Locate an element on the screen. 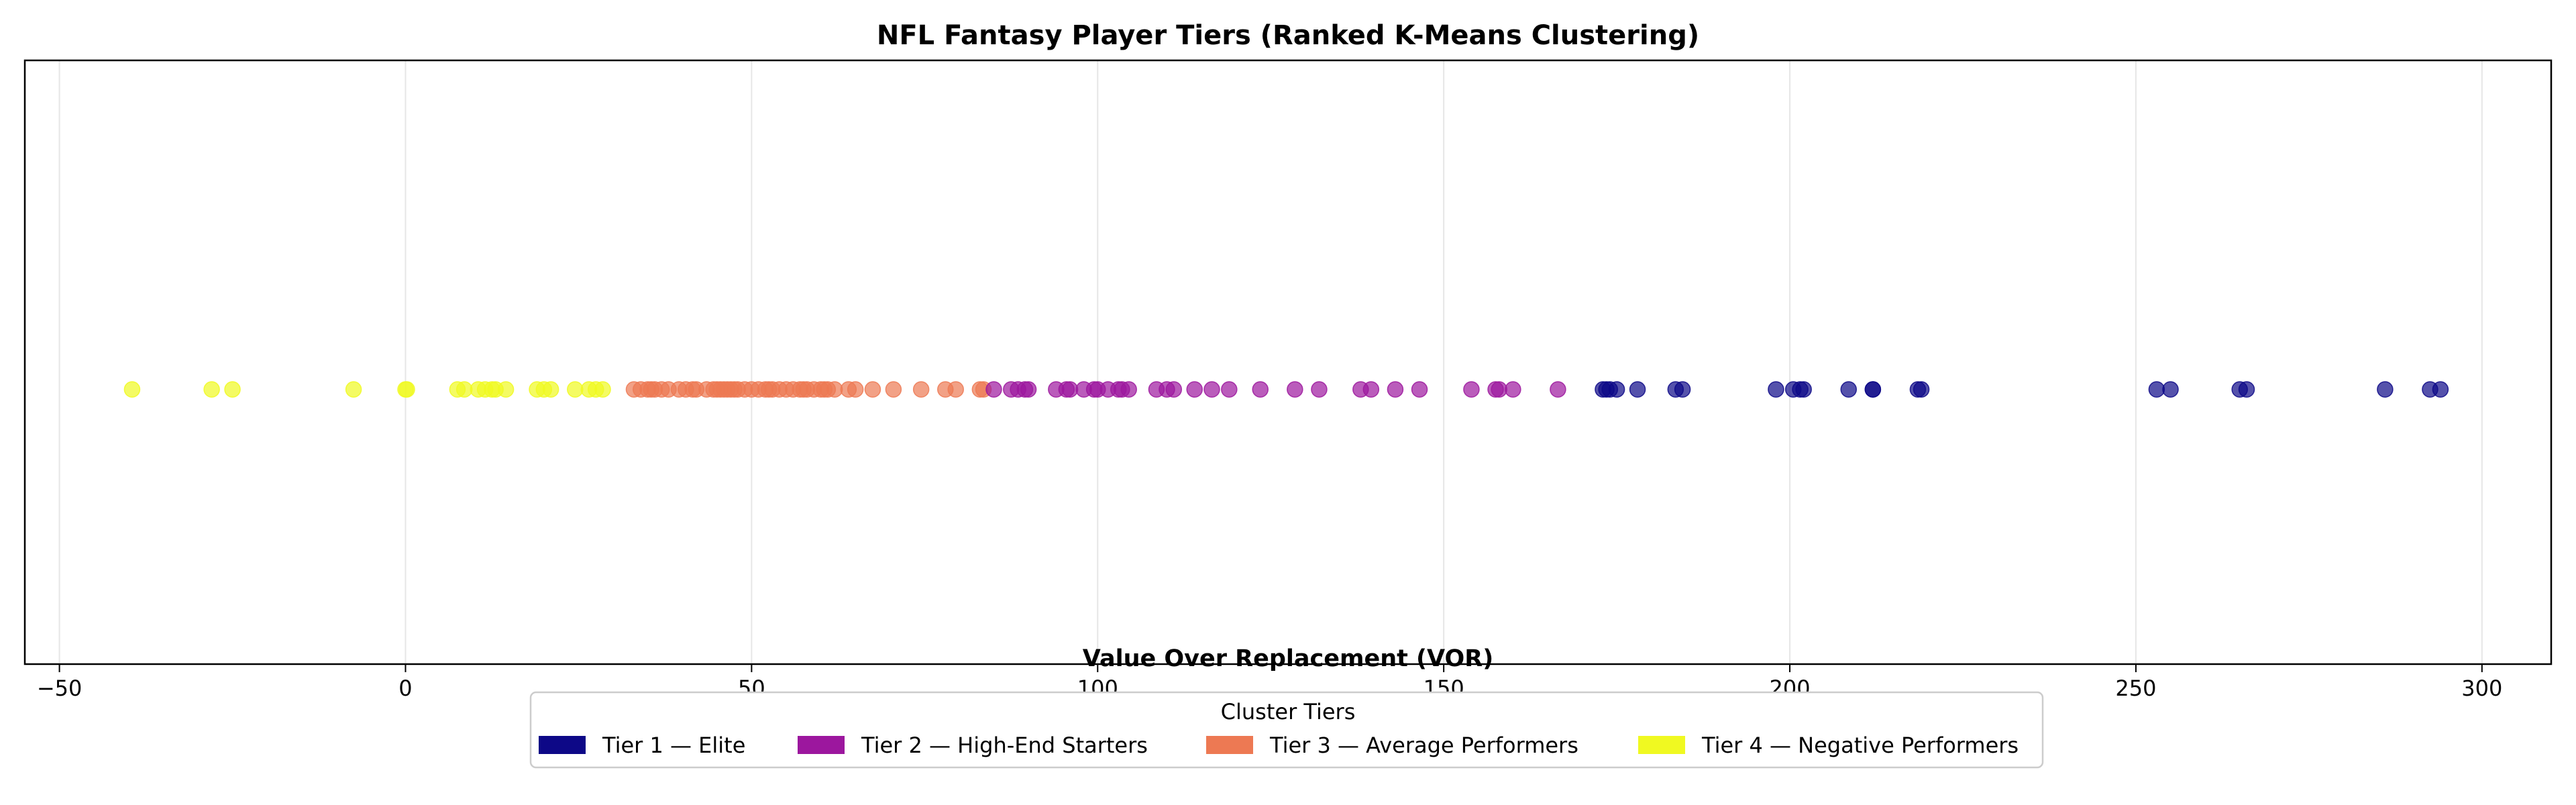 The width and height of the screenshot is (2576, 805). x-axis-label: Value Over Replacement (VOR) is located at coordinates (1288, 658).